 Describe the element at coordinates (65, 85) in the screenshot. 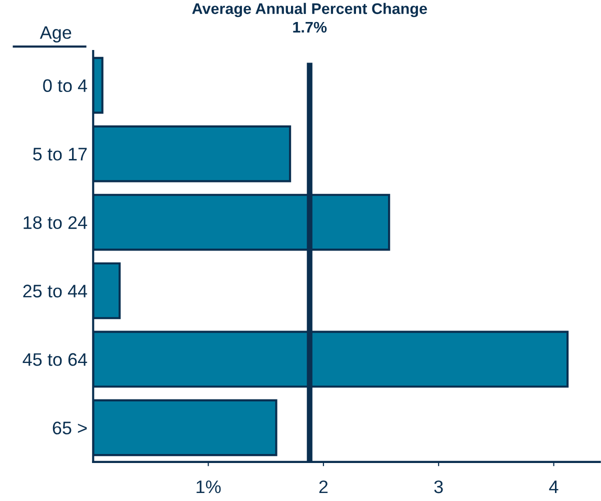

I see `y-tick-label: 0 to 4` at that location.